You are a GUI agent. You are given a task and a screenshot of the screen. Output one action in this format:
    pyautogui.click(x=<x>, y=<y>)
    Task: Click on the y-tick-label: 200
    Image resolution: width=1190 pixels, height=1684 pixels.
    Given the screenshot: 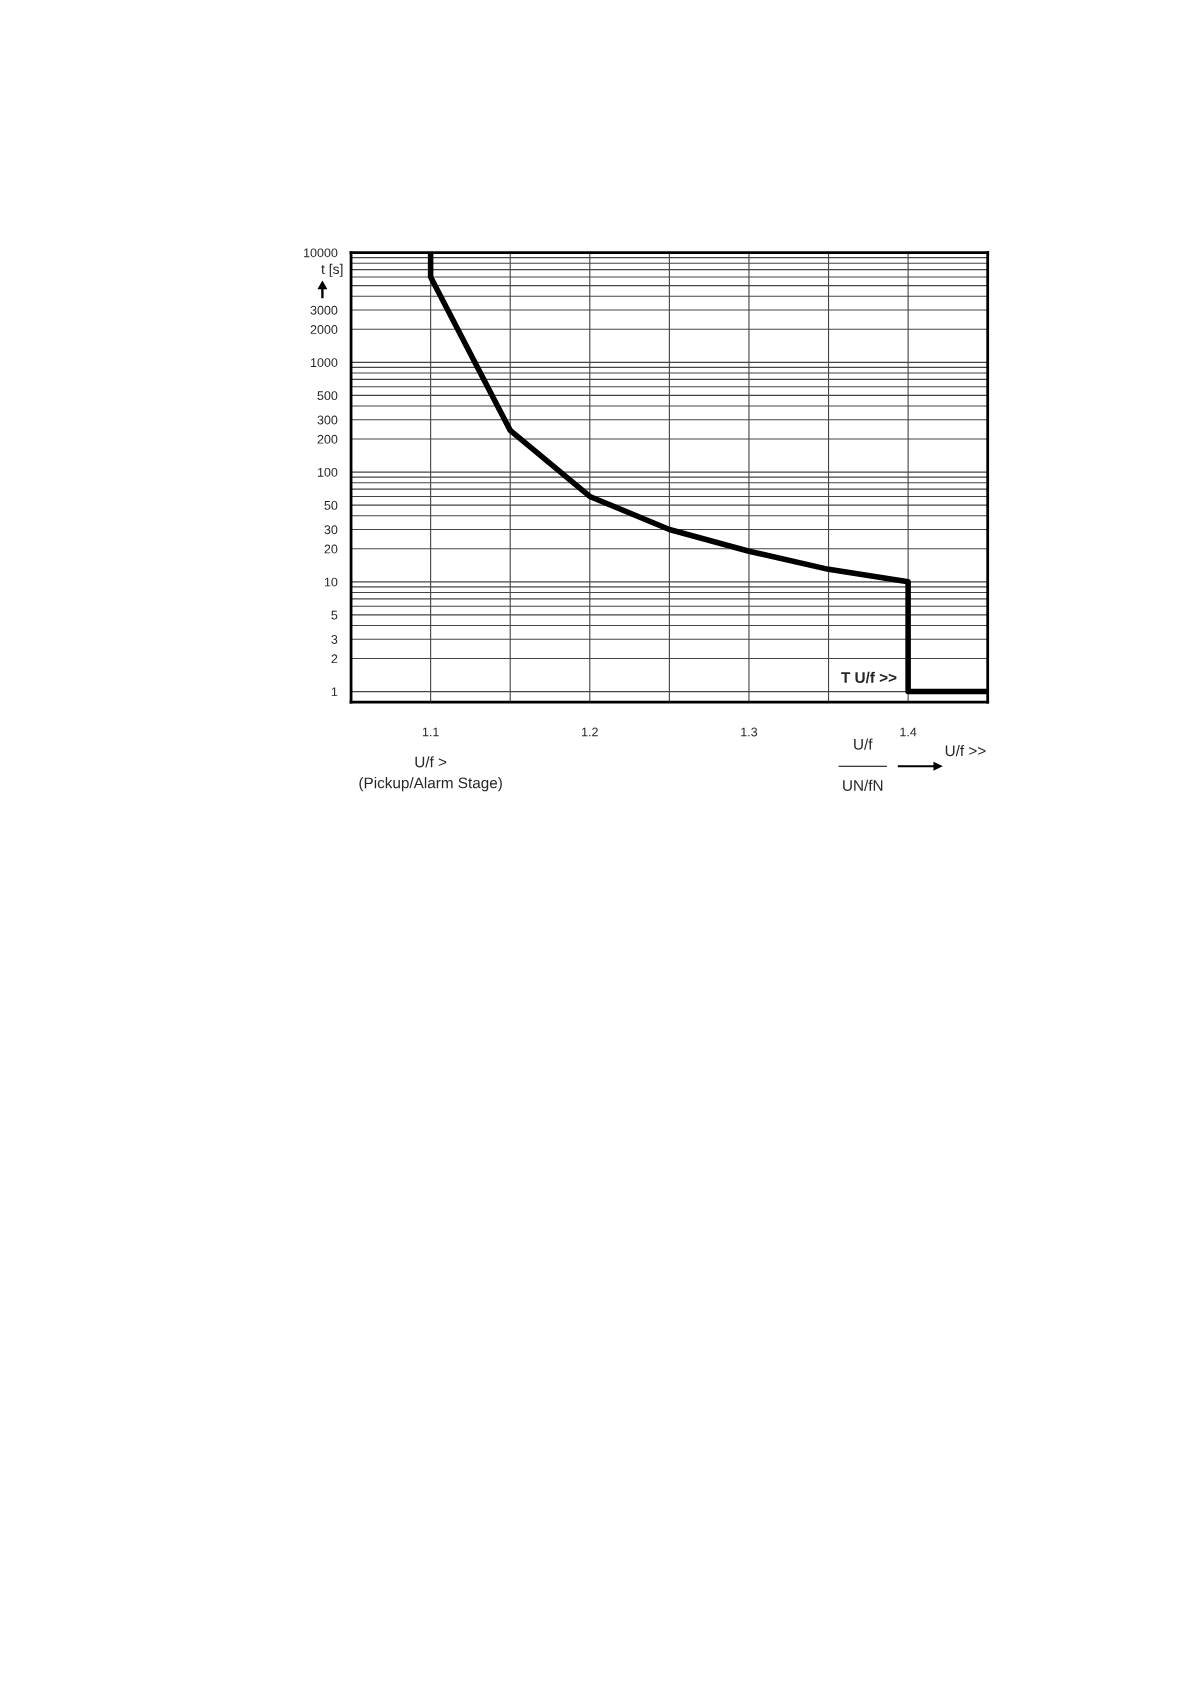 What is the action you would take?
    pyautogui.click(x=327, y=439)
    